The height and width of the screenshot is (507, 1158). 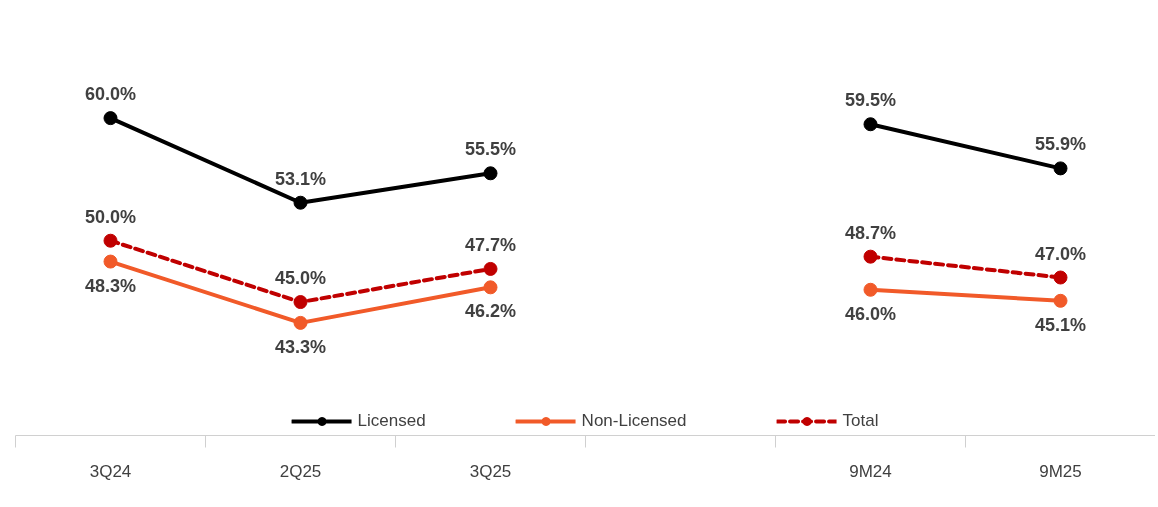 I want to click on x-tick-label: 9M25, so click(x=1060, y=471).